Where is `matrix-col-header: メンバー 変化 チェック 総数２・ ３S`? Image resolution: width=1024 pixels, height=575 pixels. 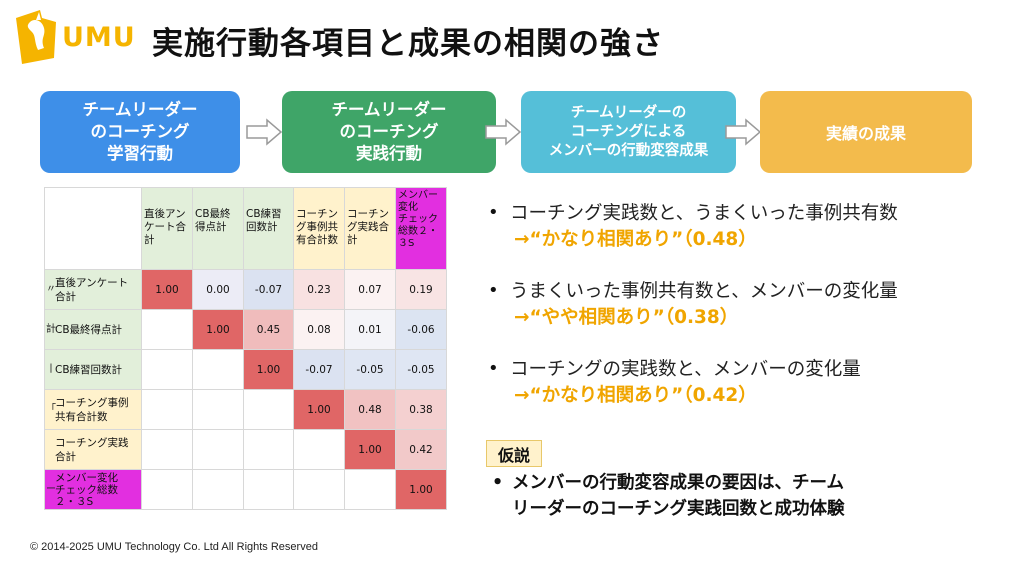
matrix-col-header: メンバー 変化 チェック 総数２・ ３S is located at coordinates (421, 228).